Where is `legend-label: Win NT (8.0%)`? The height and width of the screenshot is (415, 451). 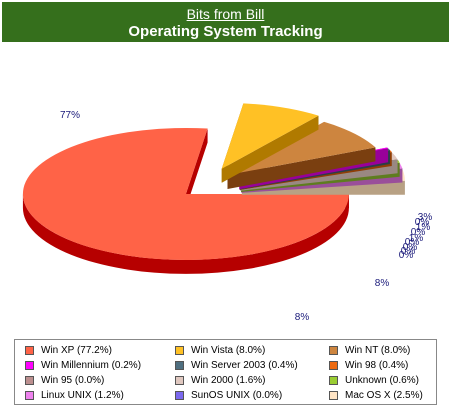 legend-label: Win NT (8.0%) is located at coordinates (378, 350).